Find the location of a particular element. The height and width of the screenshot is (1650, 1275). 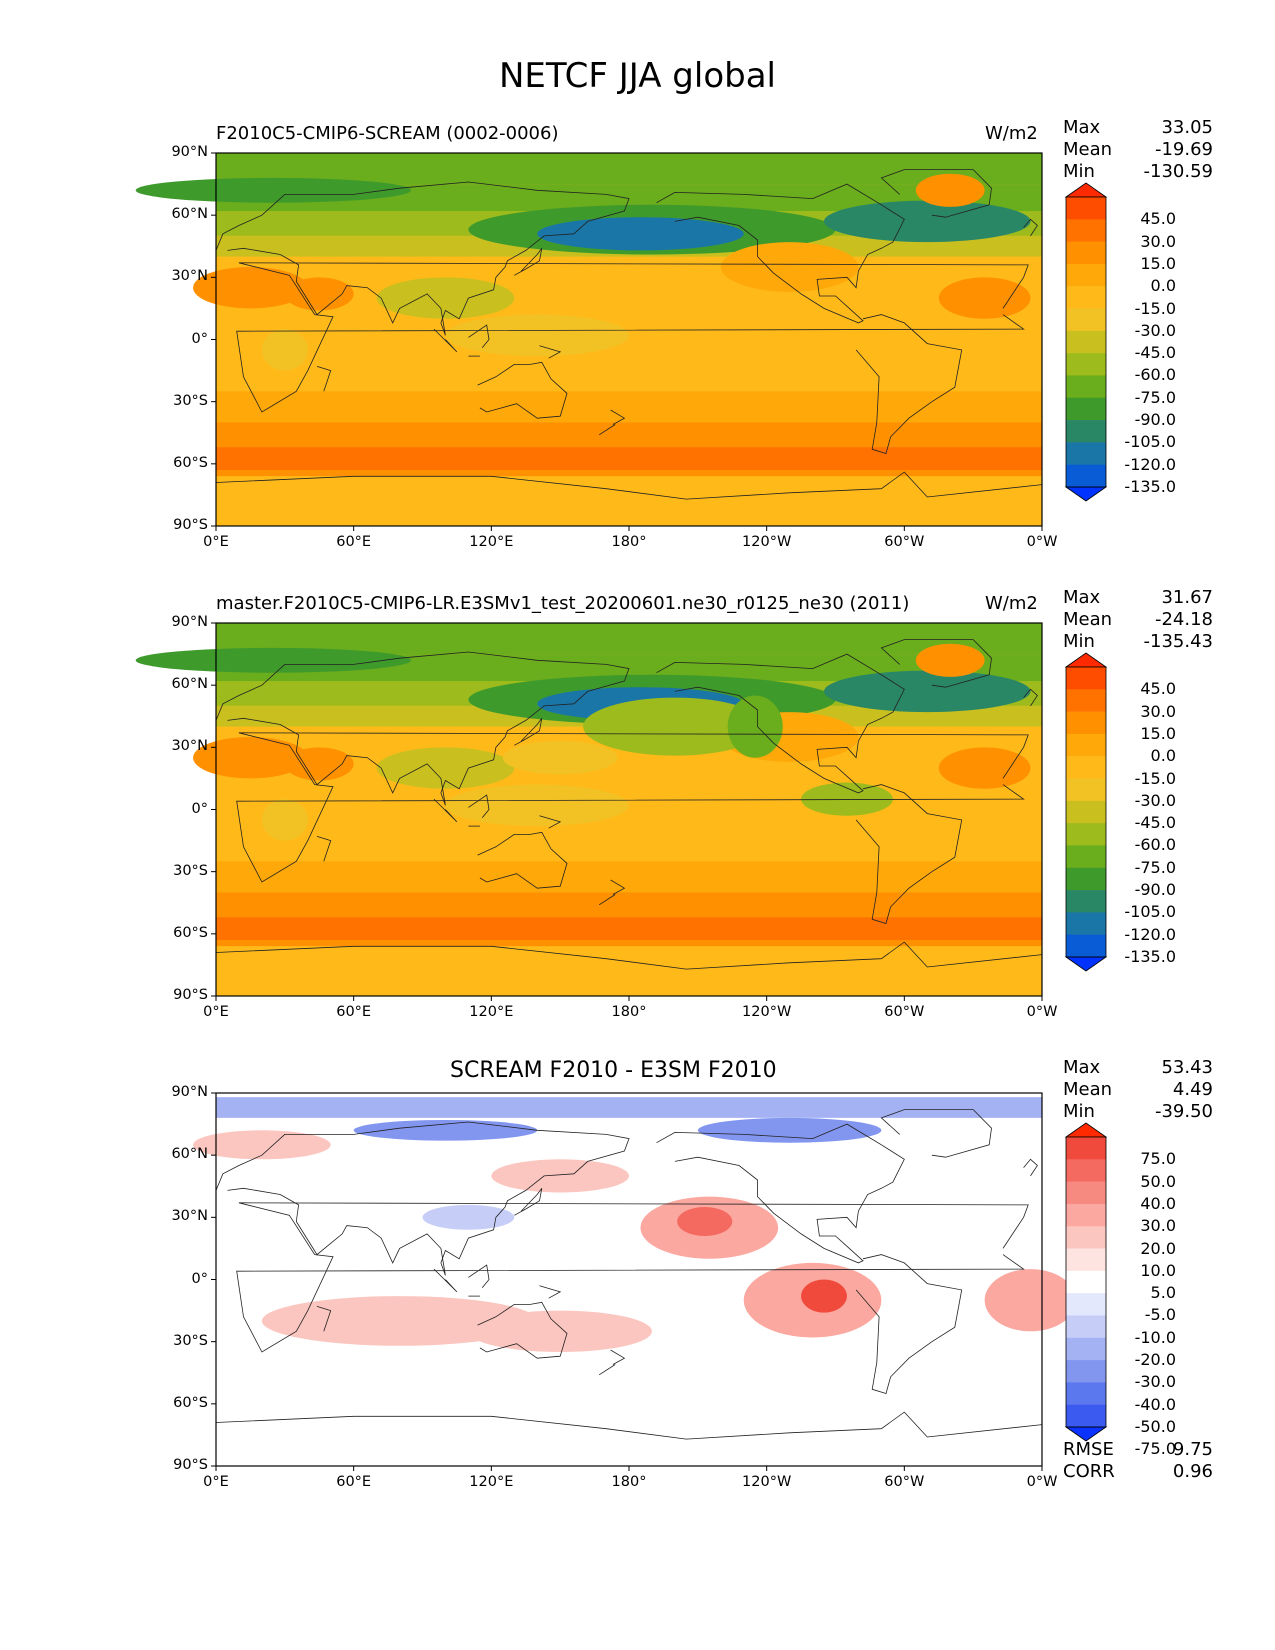

y-tick-label: 60°S is located at coordinates (190, 932).